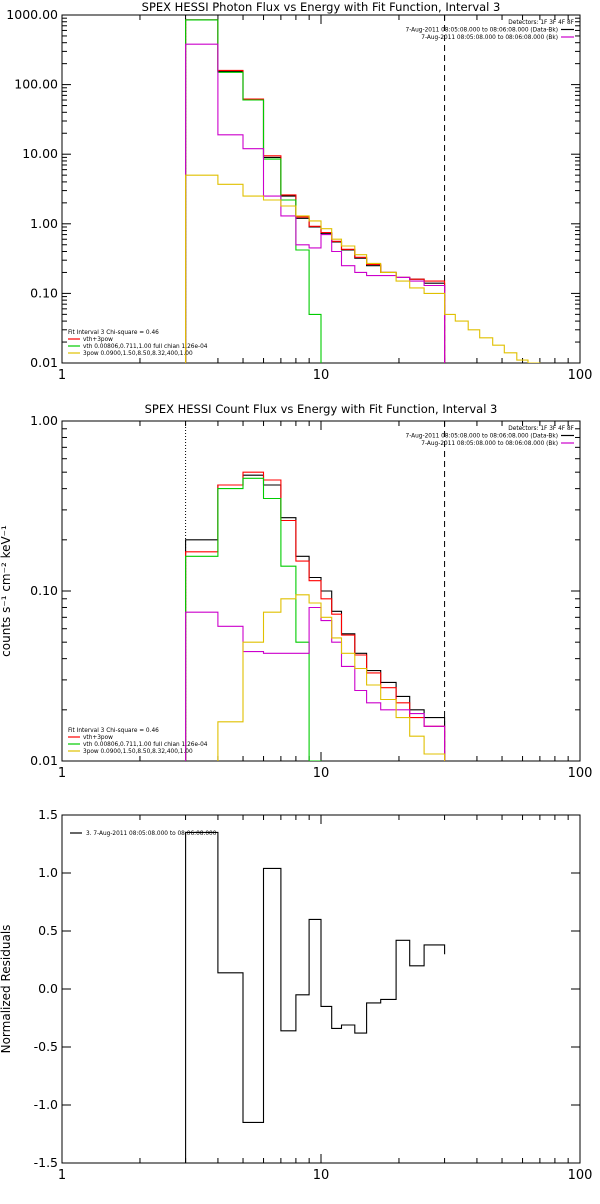 The height and width of the screenshot is (1204, 600). Describe the element at coordinates (6, 989) in the screenshot. I see `y-axis-label: Normalized Residuals` at that location.